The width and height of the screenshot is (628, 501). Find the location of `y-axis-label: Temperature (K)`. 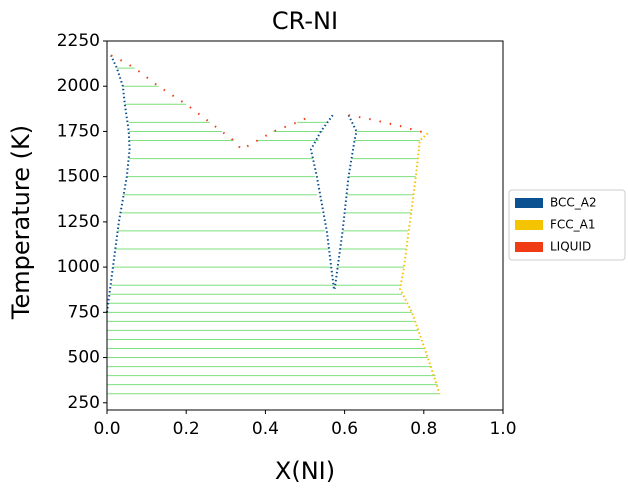

y-axis-label: Temperature (K) is located at coordinates (21, 222).